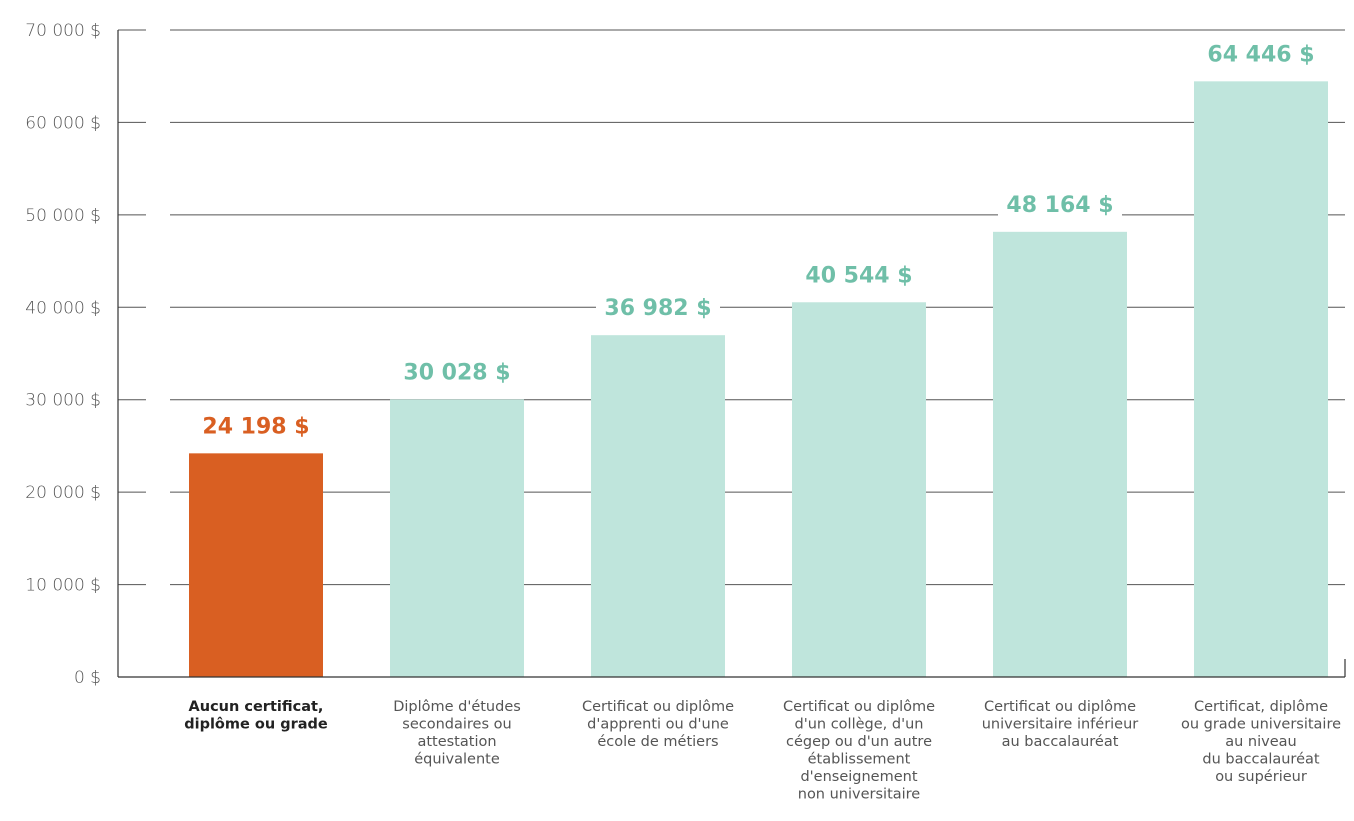  What do you see at coordinates (256, 707) in the screenshot?
I see `x-category-label-line: Aucun certificat,` at bounding box center [256, 707].